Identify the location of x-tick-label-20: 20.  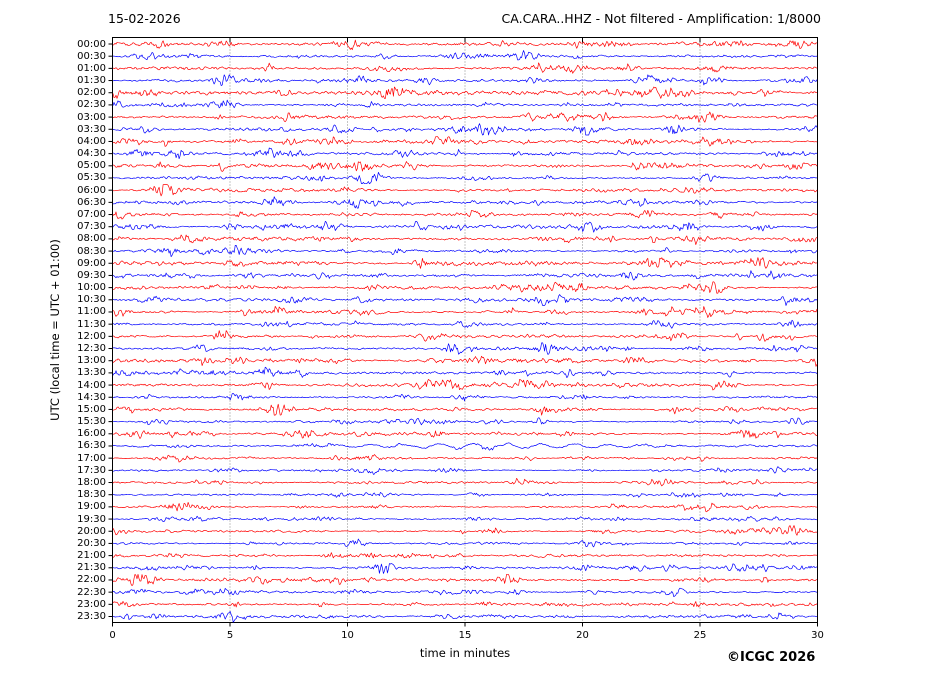
(582, 635).